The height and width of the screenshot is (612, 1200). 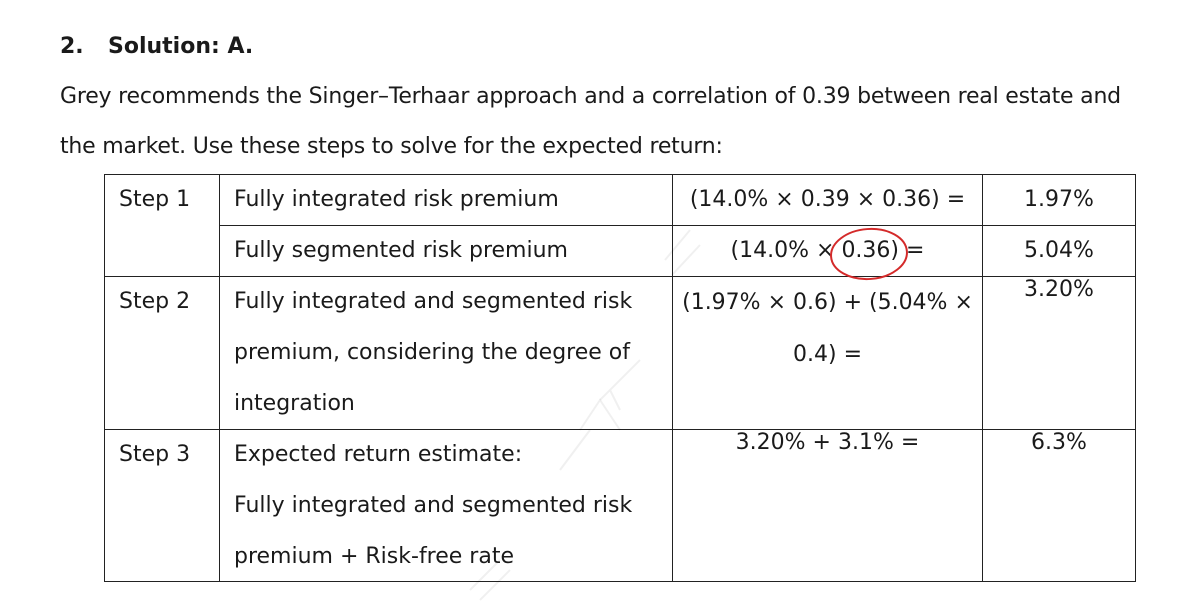 I want to click on result-value: 3.20%, so click(x=1059, y=289).